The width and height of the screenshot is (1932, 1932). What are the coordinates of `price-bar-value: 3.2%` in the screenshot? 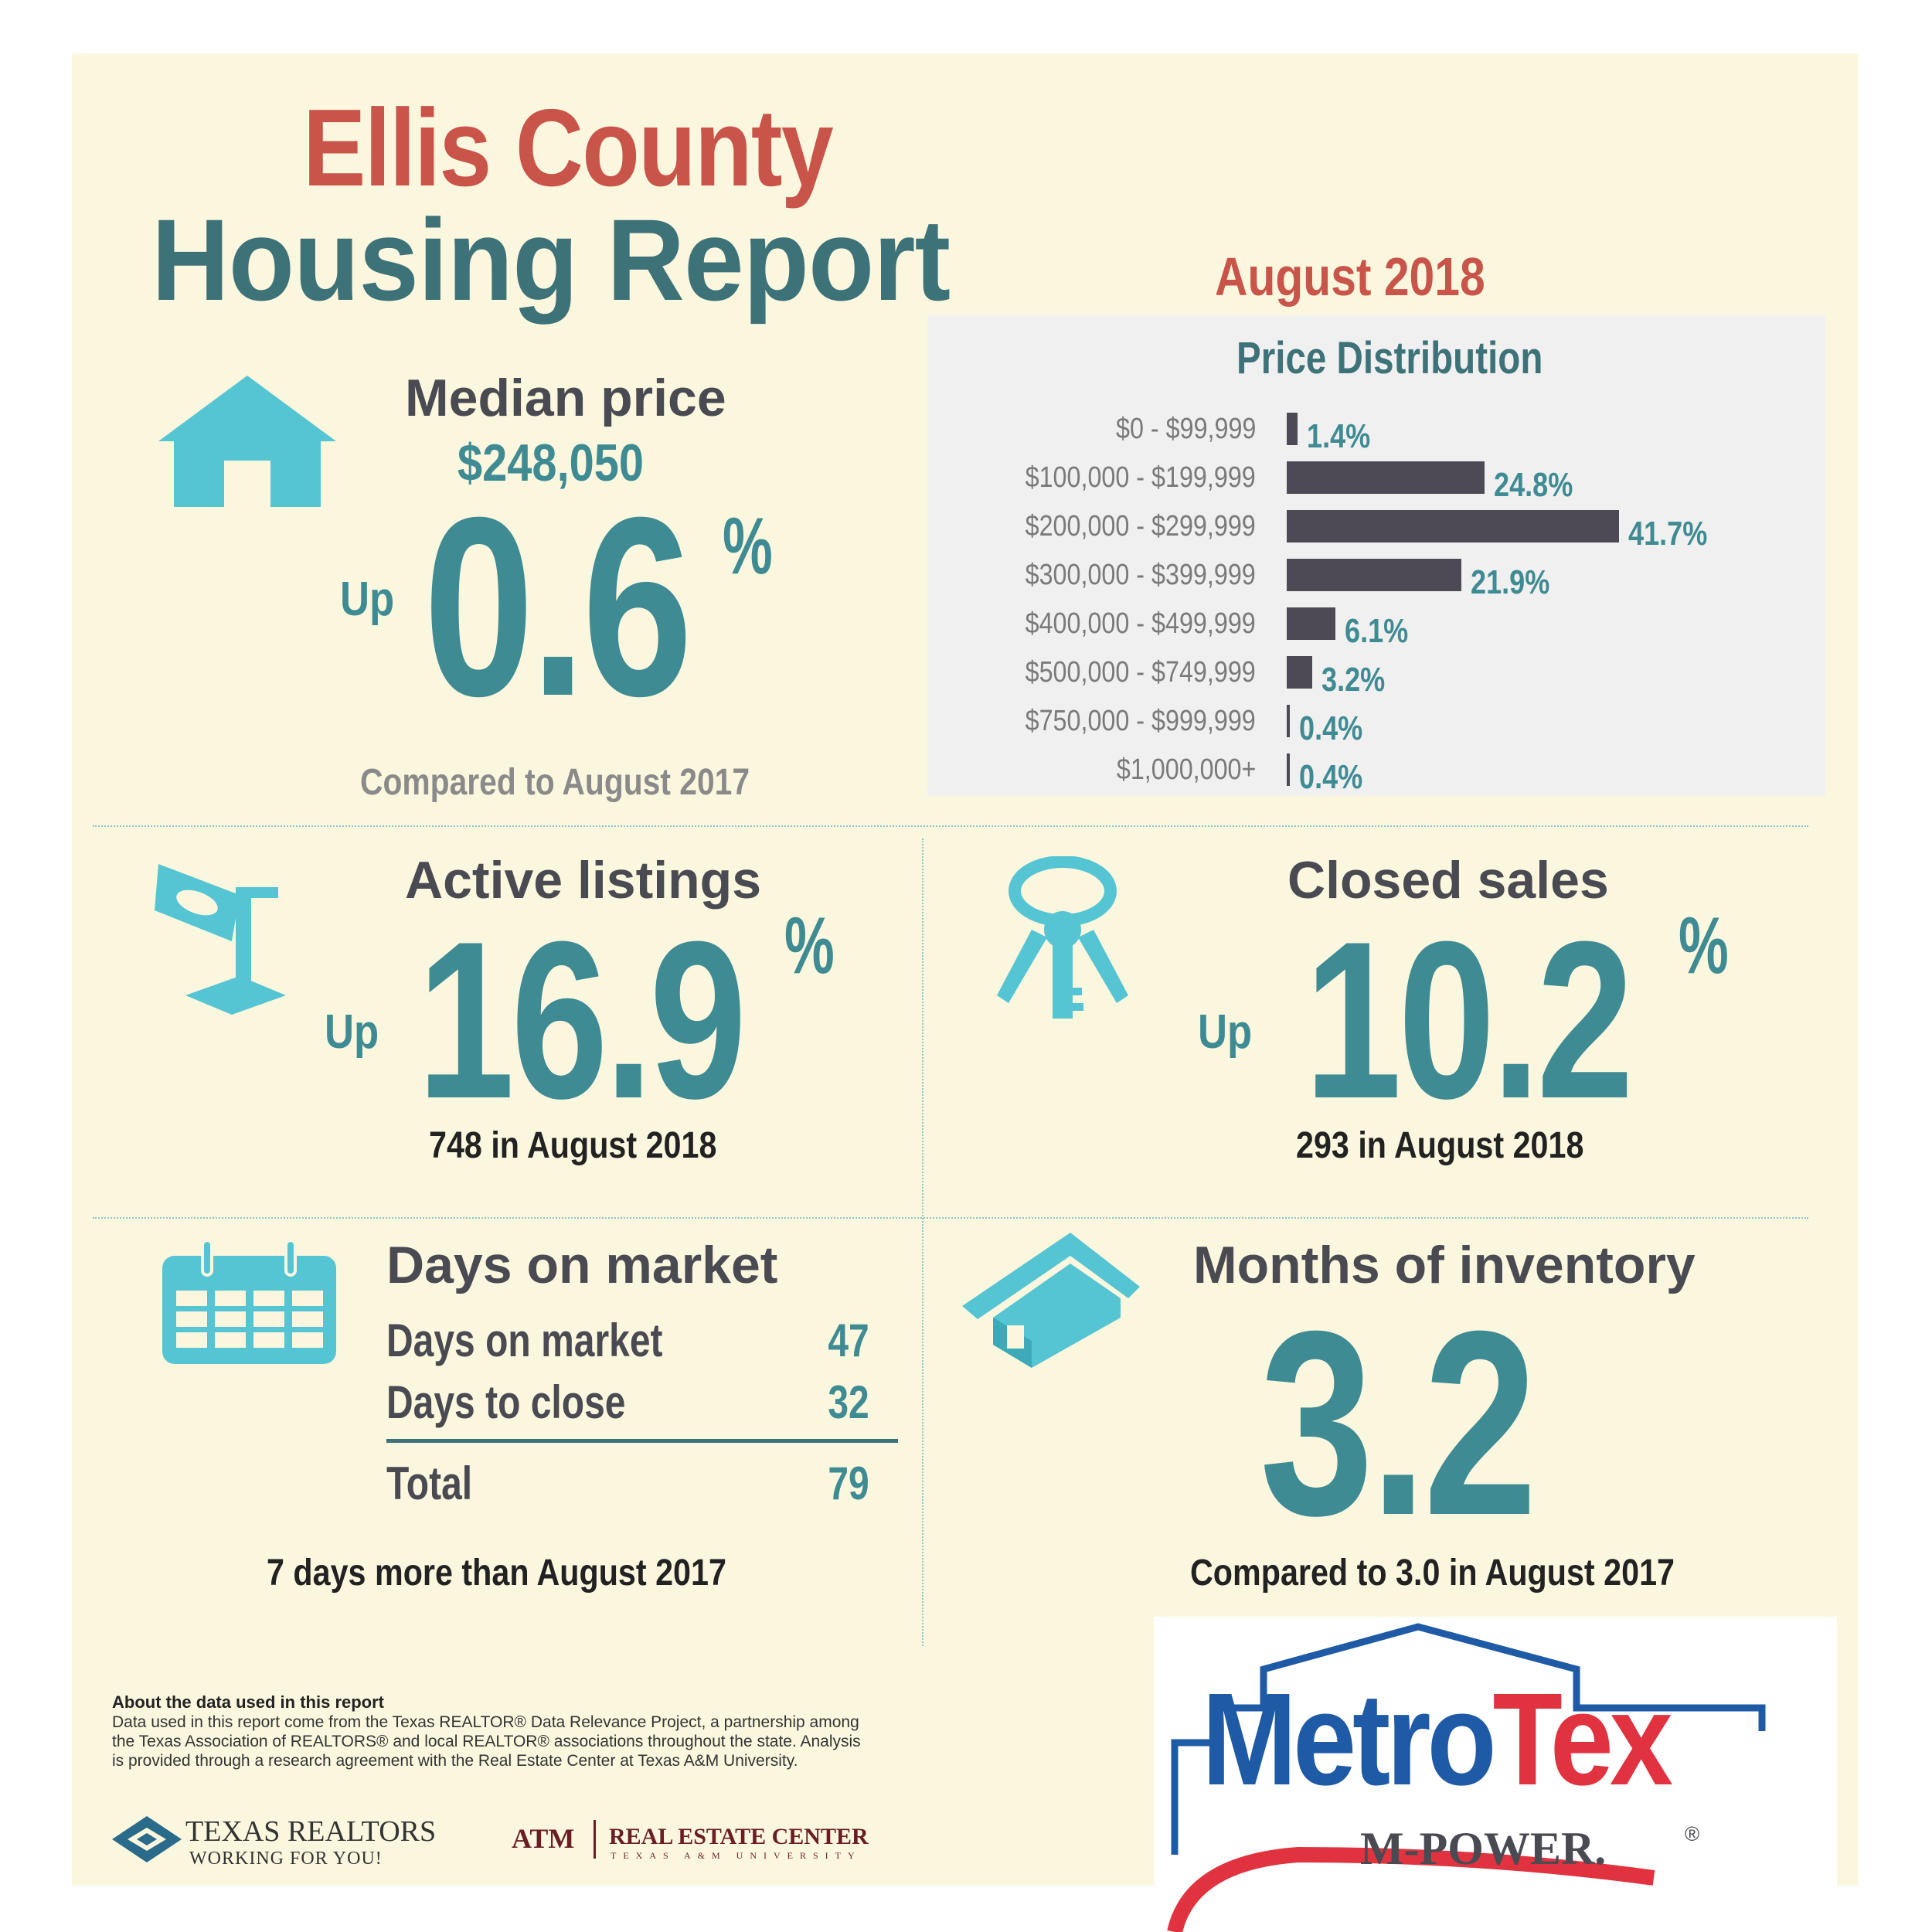 It's located at (1354, 680).